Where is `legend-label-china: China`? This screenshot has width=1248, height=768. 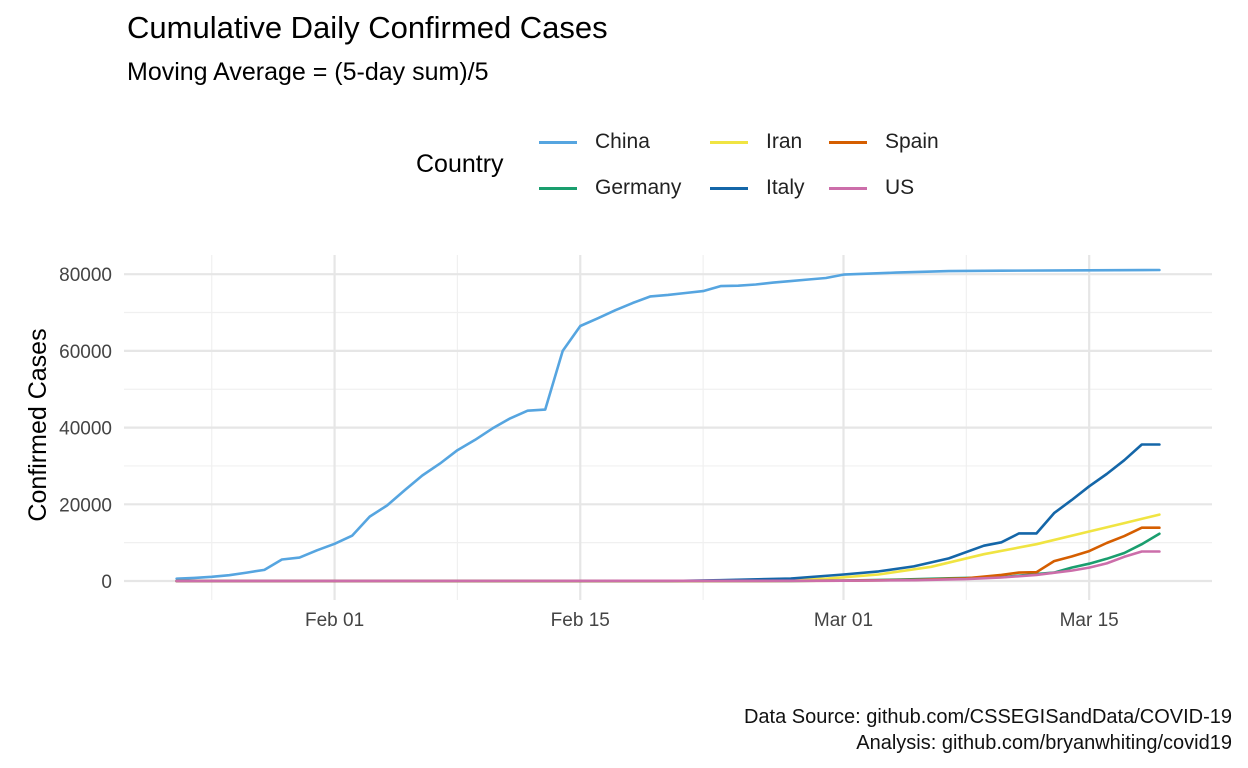
legend-label-china: China is located at coordinates (622, 141).